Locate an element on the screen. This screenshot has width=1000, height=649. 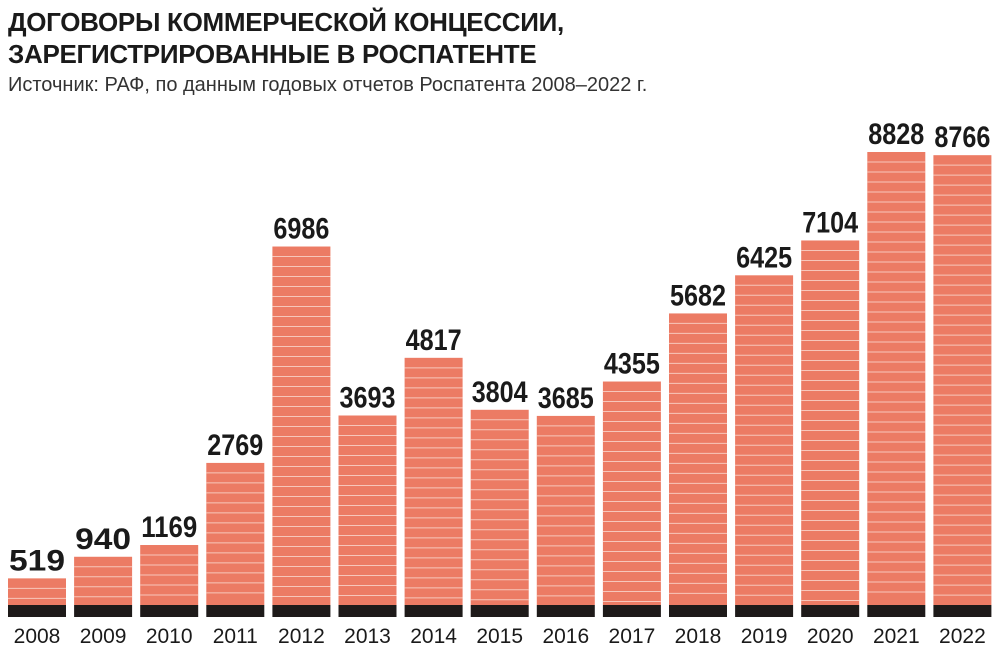
bar-group-2017: 4355 2017 is located at coordinates (631, 498).